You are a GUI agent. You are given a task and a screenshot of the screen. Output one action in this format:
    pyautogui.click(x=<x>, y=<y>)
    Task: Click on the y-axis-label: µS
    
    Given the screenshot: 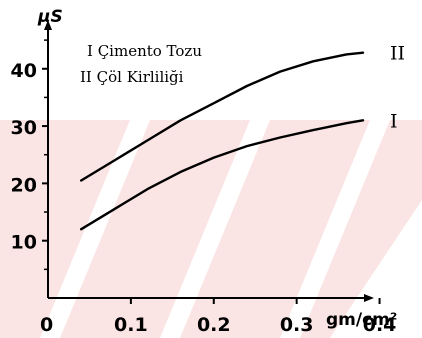 What is the action you would take?
    pyautogui.click(x=50, y=17)
    